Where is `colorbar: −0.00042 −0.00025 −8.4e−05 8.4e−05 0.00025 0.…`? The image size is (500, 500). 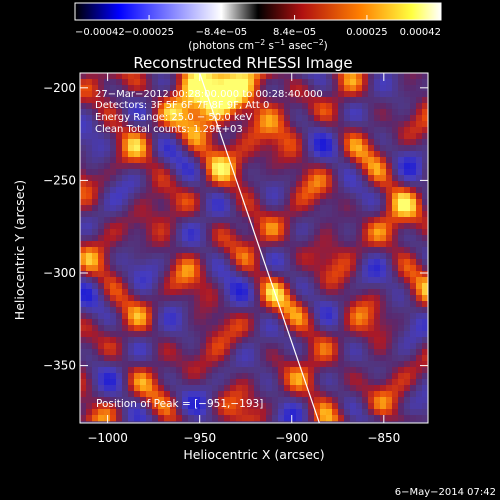 colorbar: −0.00042 −0.00025 −8.4e−05 8.4e−05 0.00025 0.… is located at coordinates (258, 27).